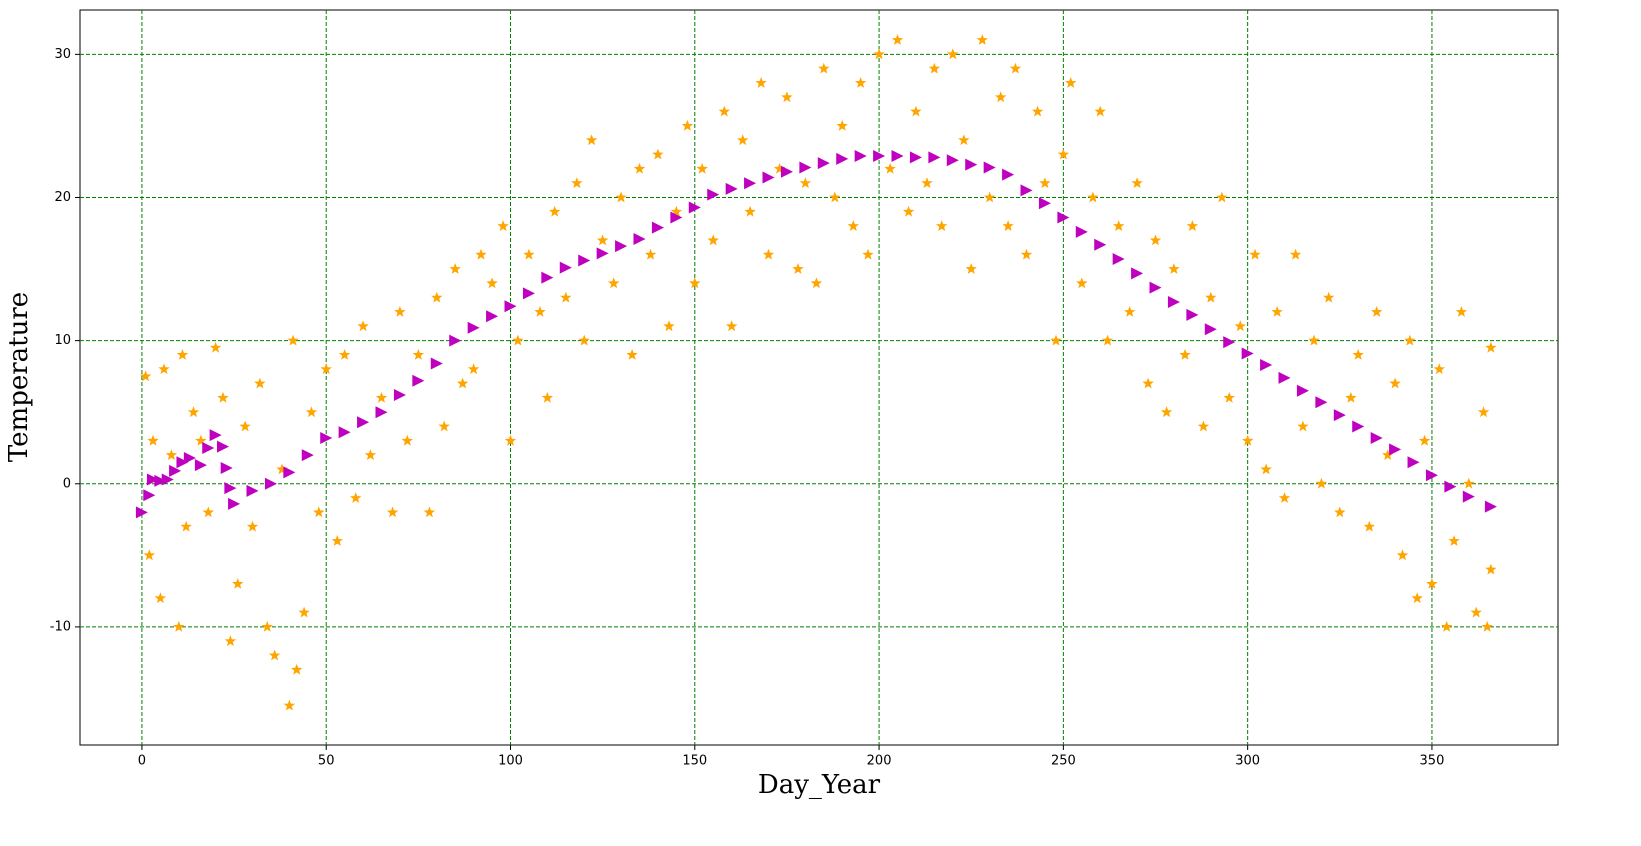 The width and height of the screenshot is (1641, 846). Describe the element at coordinates (19, 377) in the screenshot. I see `y-axis-label: Temperature` at that location.